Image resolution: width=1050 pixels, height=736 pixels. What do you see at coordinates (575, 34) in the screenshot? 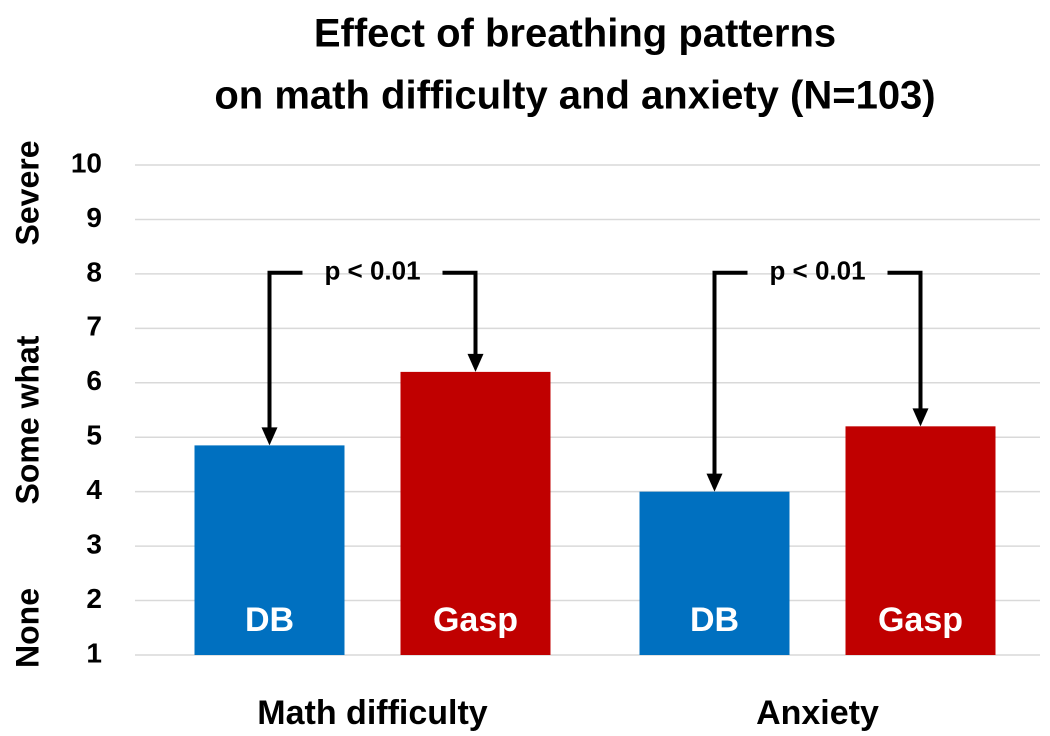
I see `chart-title: Effect of breathing patterns` at bounding box center [575, 34].